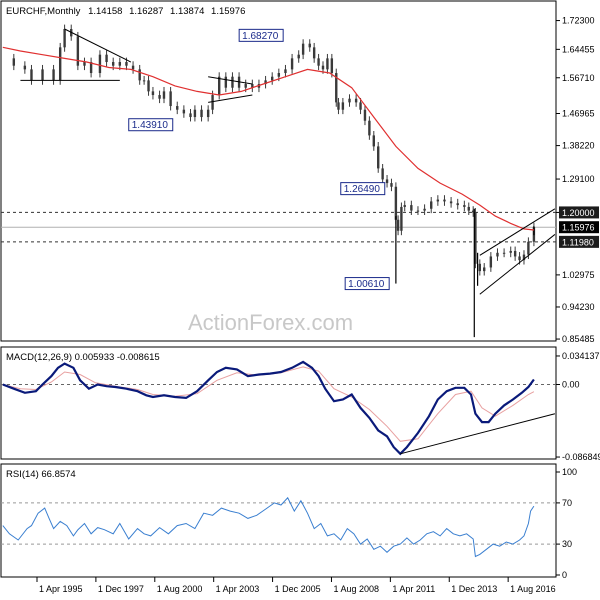  Describe the element at coordinates (578, 146) in the screenshot. I see `price-y-tick-label: 1.38220` at that location.